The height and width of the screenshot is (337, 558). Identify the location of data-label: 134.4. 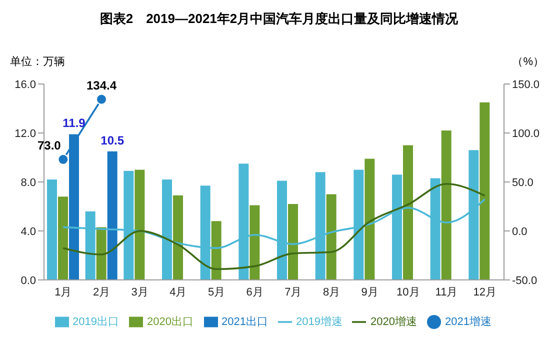
(101, 85).